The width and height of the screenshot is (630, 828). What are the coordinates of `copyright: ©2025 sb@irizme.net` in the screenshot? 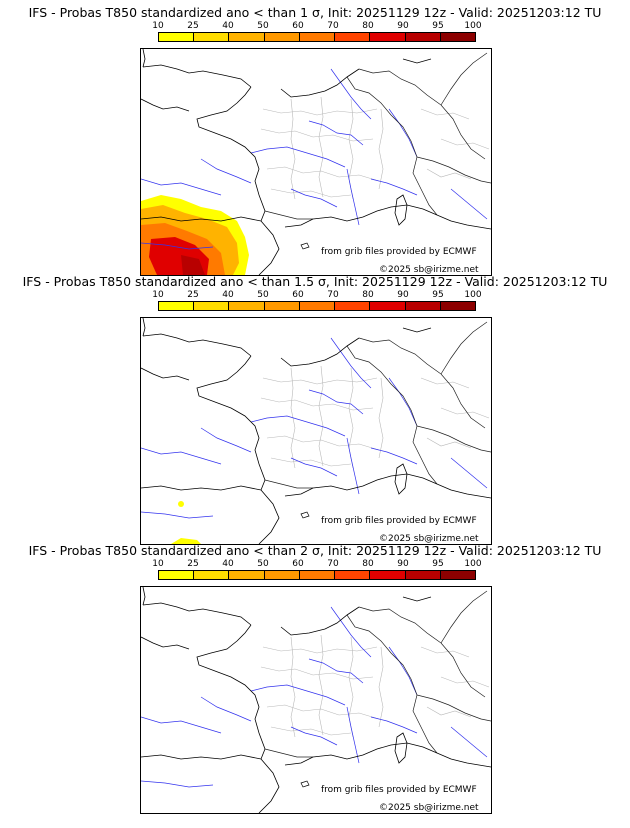 It's located at (429, 808).